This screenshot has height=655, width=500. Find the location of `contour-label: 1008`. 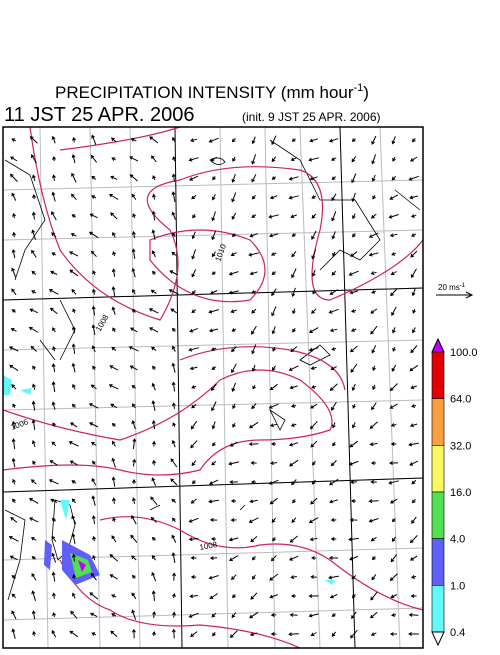

contour-label: 1008 is located at coordinates (209, 546).